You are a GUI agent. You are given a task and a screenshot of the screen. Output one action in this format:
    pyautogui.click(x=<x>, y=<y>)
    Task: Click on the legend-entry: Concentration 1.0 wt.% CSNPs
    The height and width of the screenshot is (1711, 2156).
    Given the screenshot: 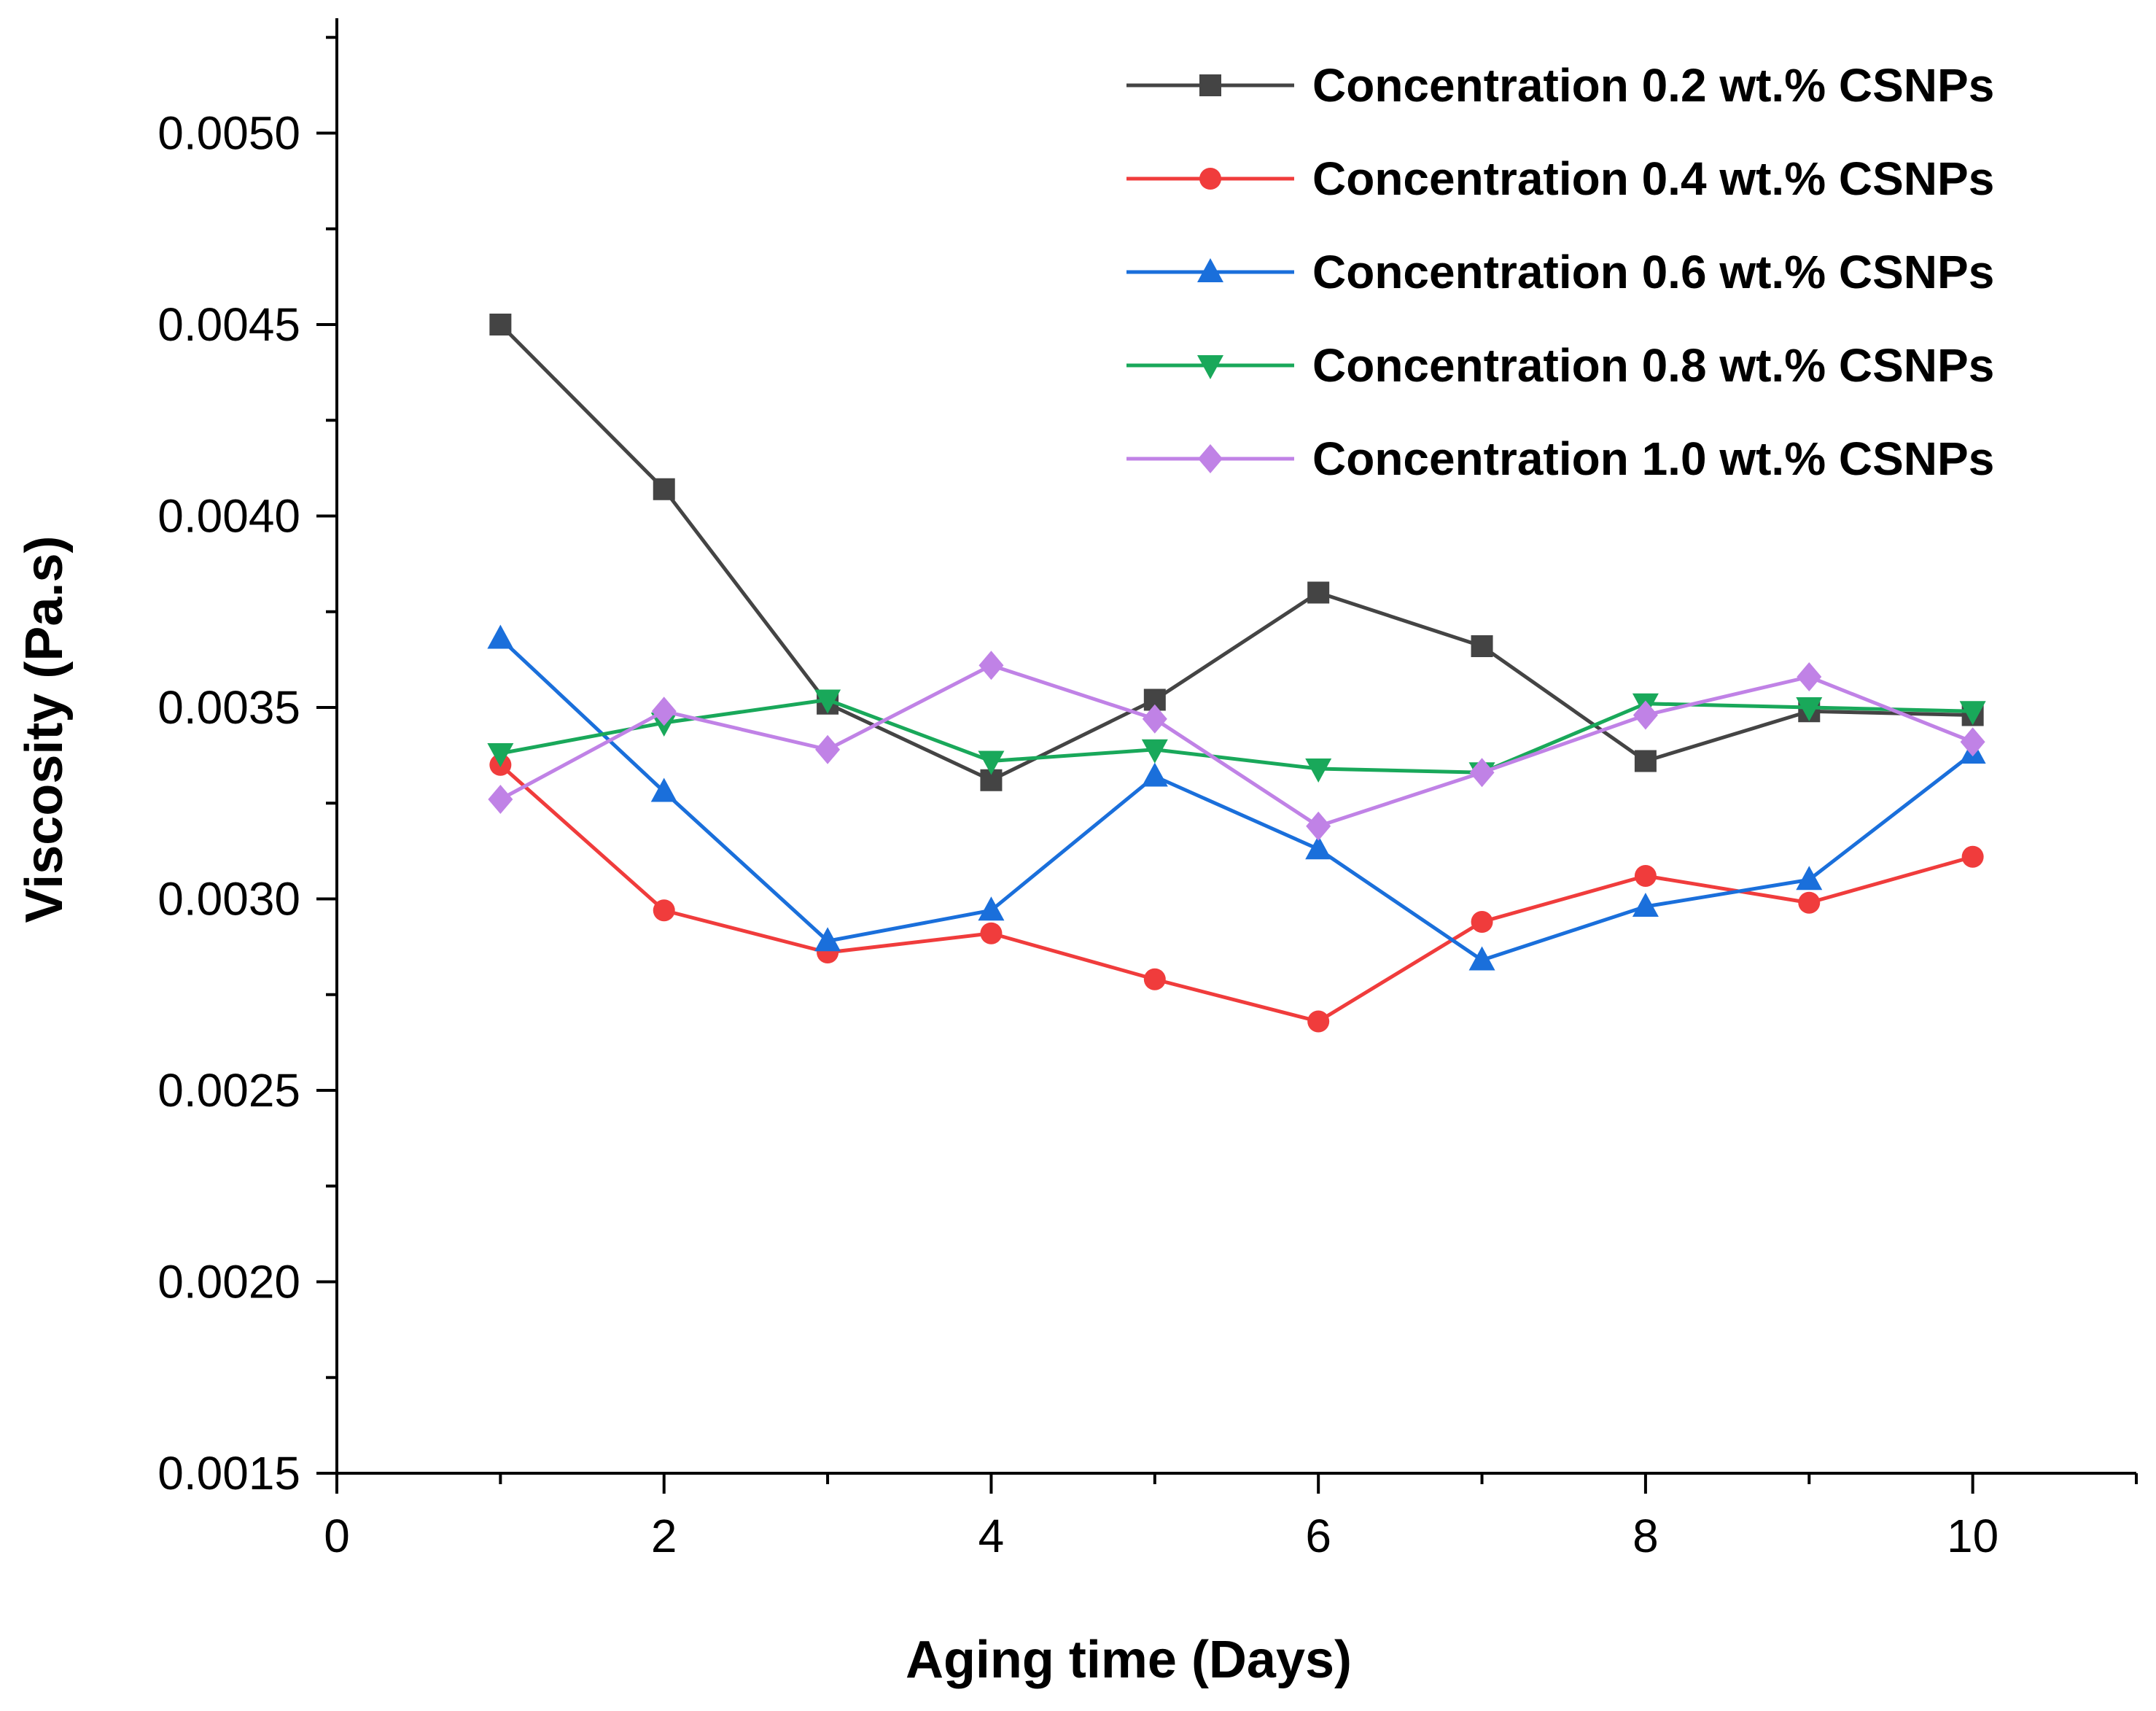 What is the action you would take?
    pyautogui.click(x=1560, y=459)
    